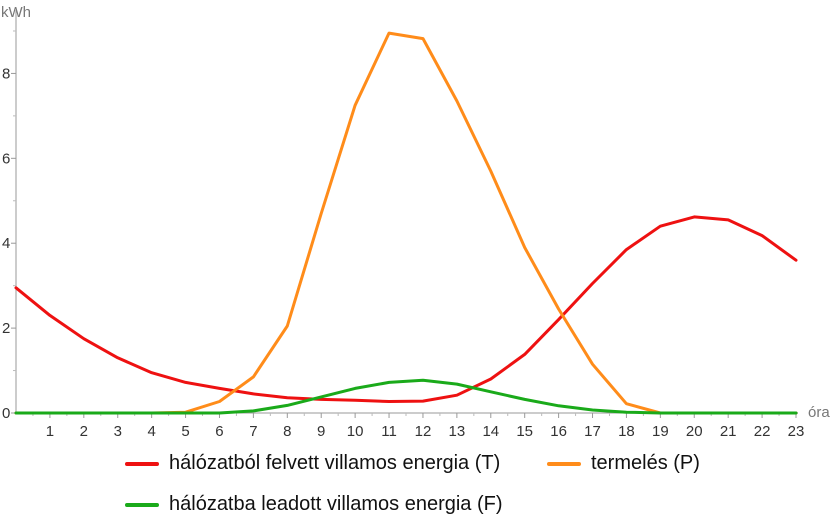 Image resolution: width=834 pixels, height=531 pixels. What do you see at coordinates (762, 431) in the screenshot?
I see `x-tick-label: 22` at bounding box center [762, 431].